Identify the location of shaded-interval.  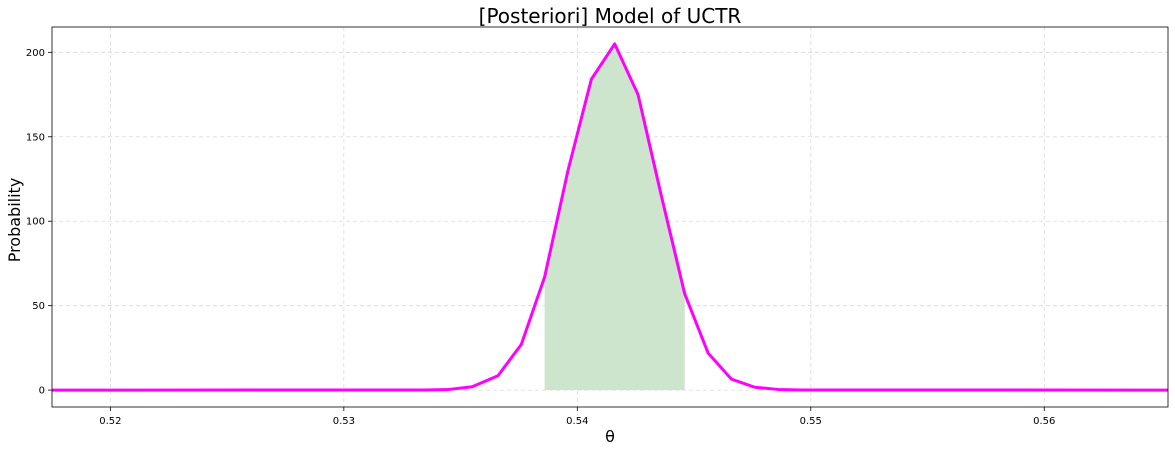
(614, 217).